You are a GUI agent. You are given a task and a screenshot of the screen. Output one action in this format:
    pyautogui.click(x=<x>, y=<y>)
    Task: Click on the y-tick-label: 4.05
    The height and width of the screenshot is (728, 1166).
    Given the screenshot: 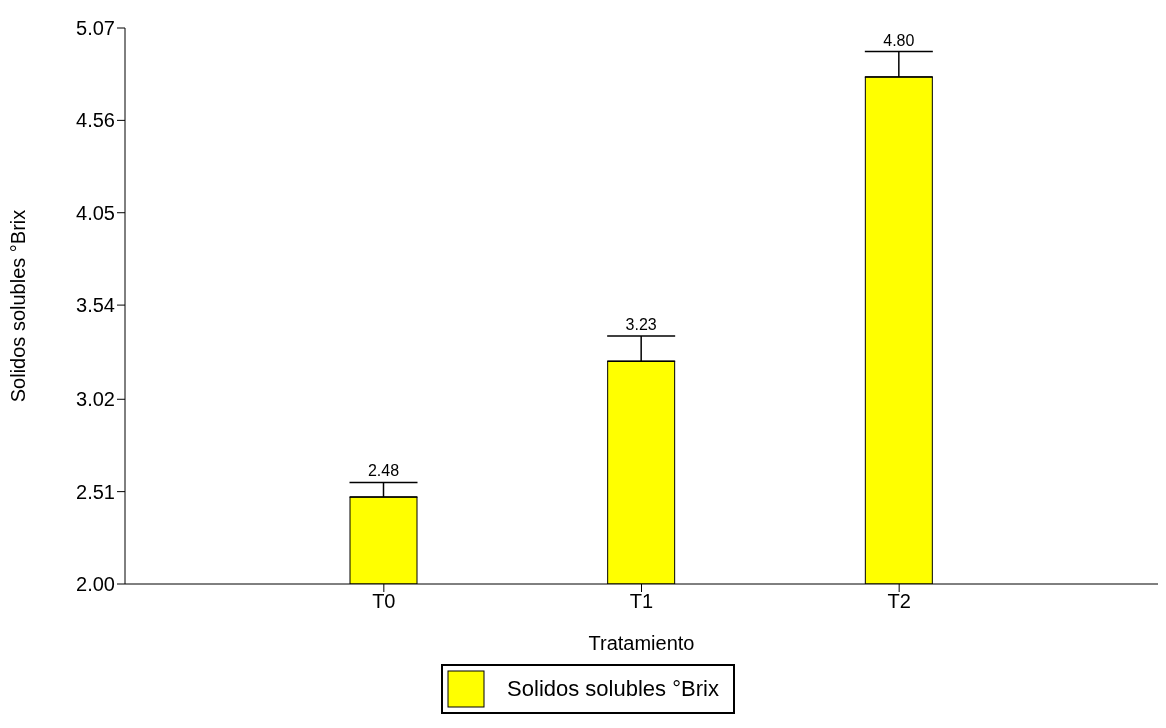 What is the action you would take?
    pyautogui.click(x=95, y=212)
    